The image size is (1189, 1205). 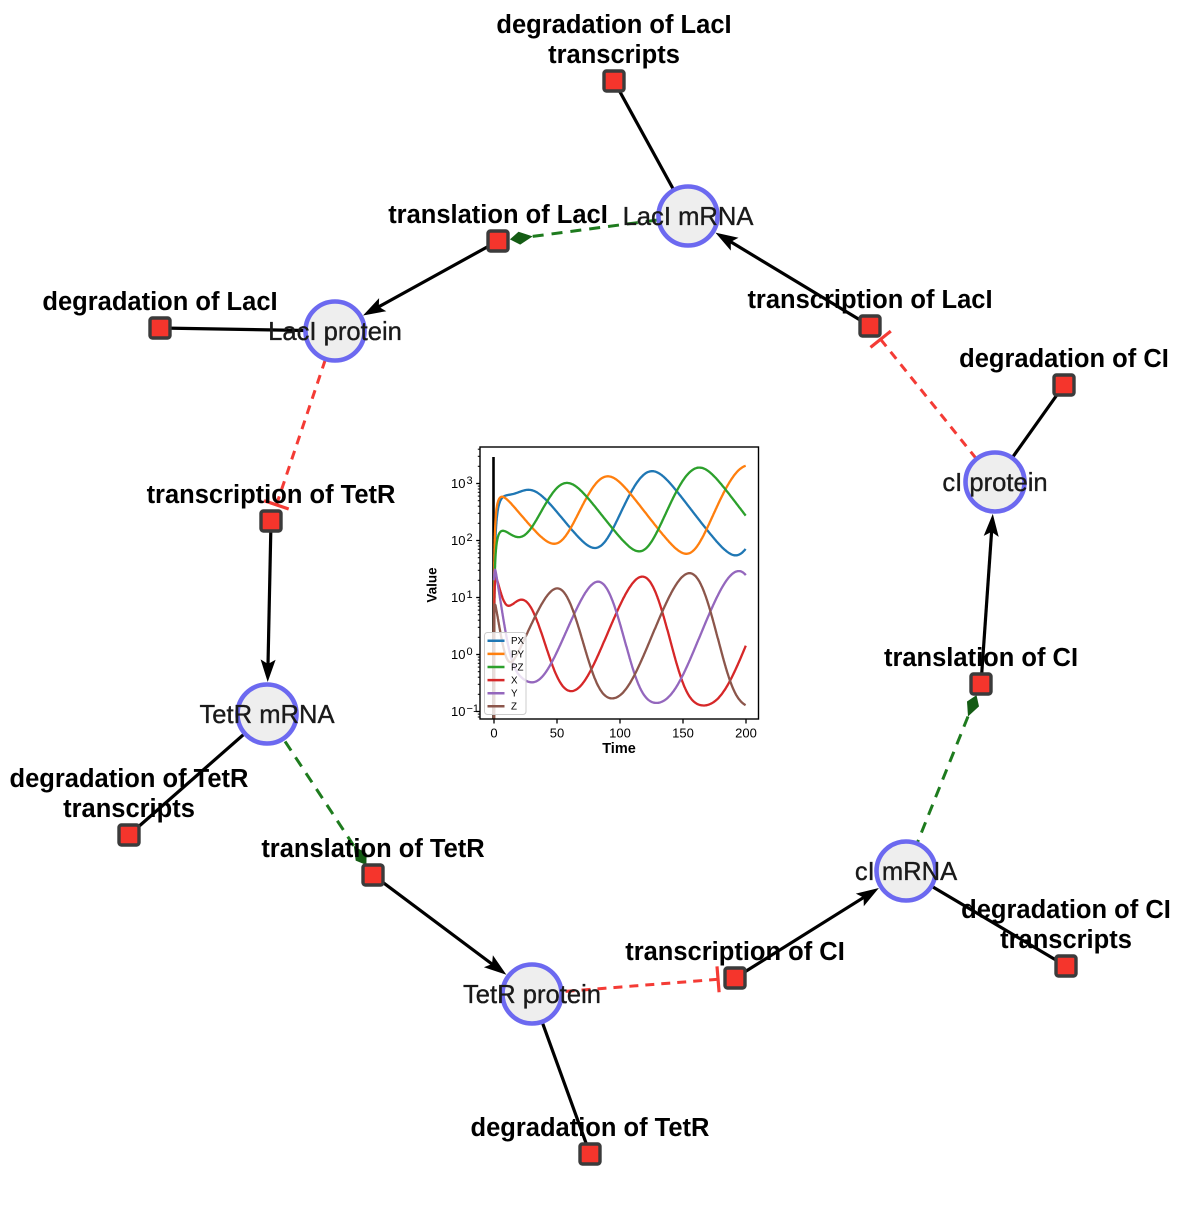 What do you see at coordinates (557, 733) in the screenshot?
I see `svg-text: 50` at bounding box center [557, 733].